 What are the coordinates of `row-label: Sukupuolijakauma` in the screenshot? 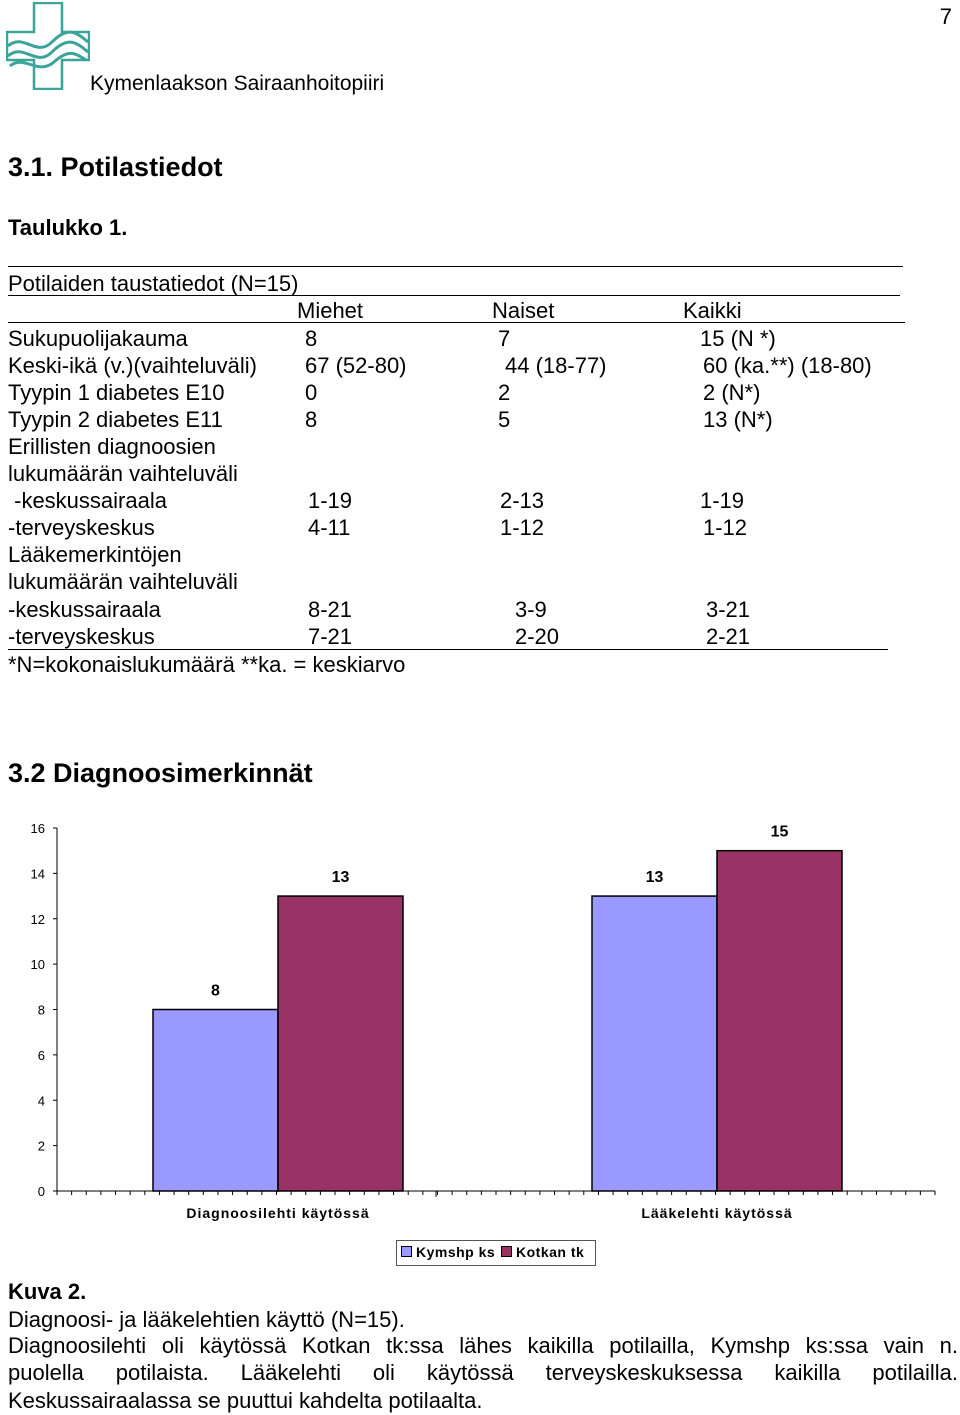 It's located at (98, 338).